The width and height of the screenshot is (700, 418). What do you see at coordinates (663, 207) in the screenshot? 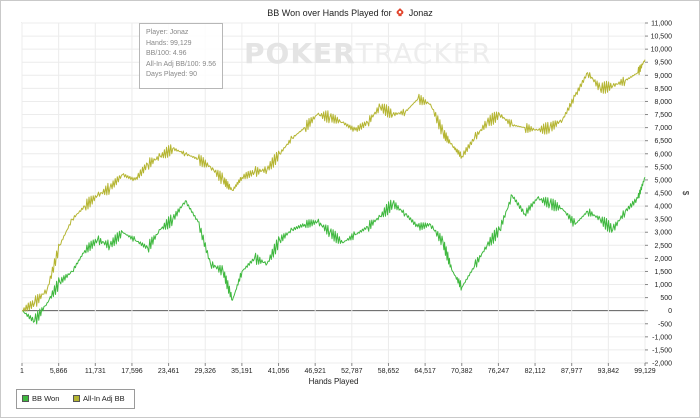
I see `y-tick-label: 4,000` at bounding box center [663, 207].